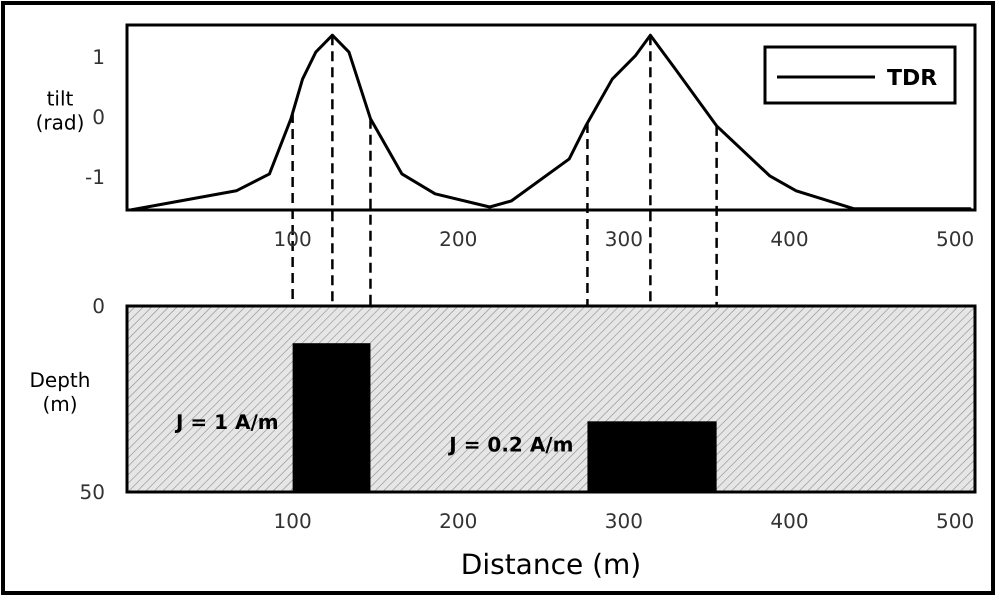 The height and width of the screenshot is (596, 996). Describe the element at coordinates (551, 564) in the screenshot. I see `x-axis-title: Distance (m)` at that location.